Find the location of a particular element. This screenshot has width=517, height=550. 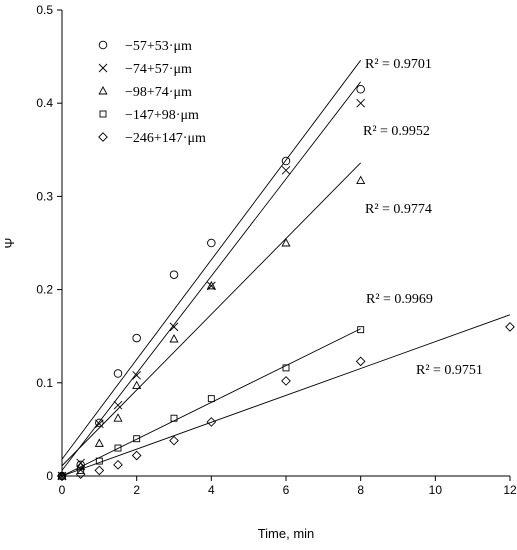

r2-label: R² = 0.9751 is located at coordinates (449, 370).